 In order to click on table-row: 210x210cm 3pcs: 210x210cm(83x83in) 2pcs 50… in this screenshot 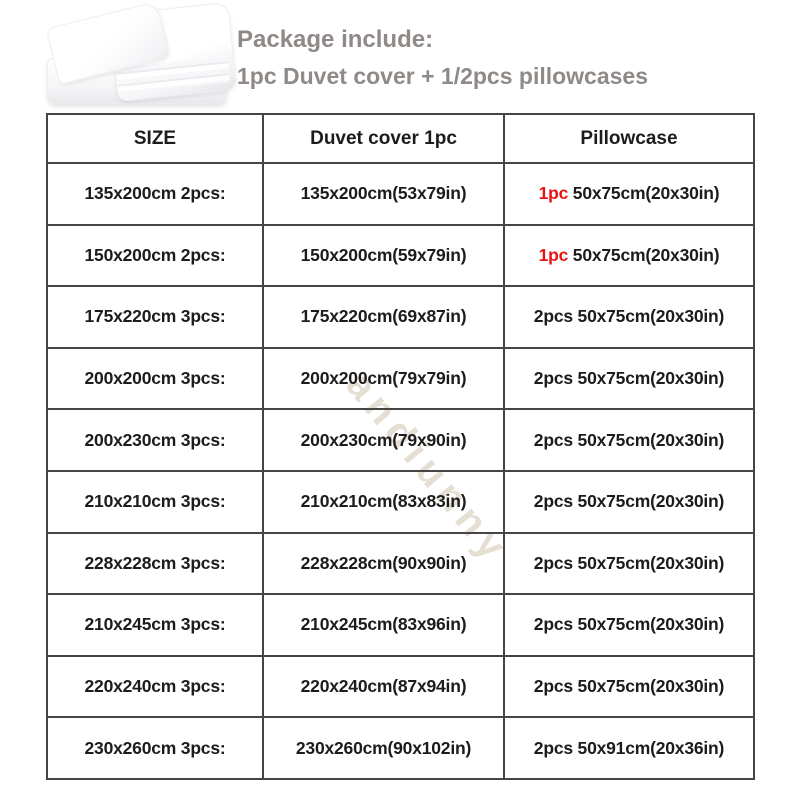, I will do `click(400, 501)`.